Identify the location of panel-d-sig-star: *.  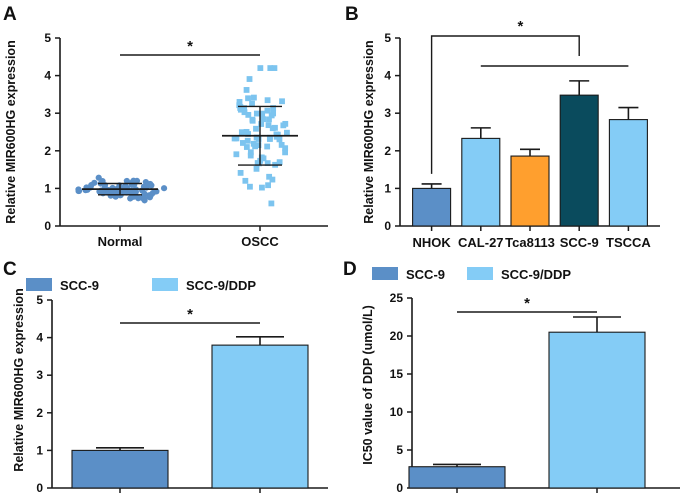
(527, 303).